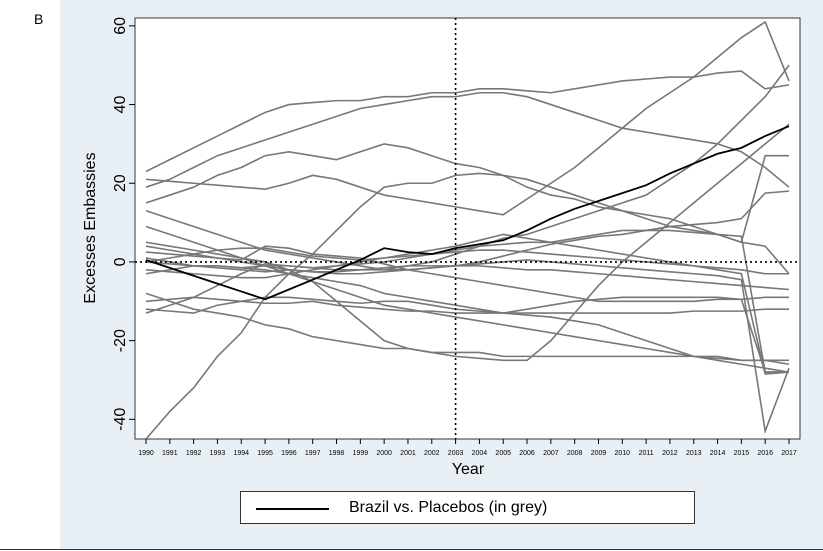 The image size is (823, 551). What do you see at coordinates (742, 453) in the screenshot?
I see `x-tick-label: 2015` at bounding box center [742, 453].